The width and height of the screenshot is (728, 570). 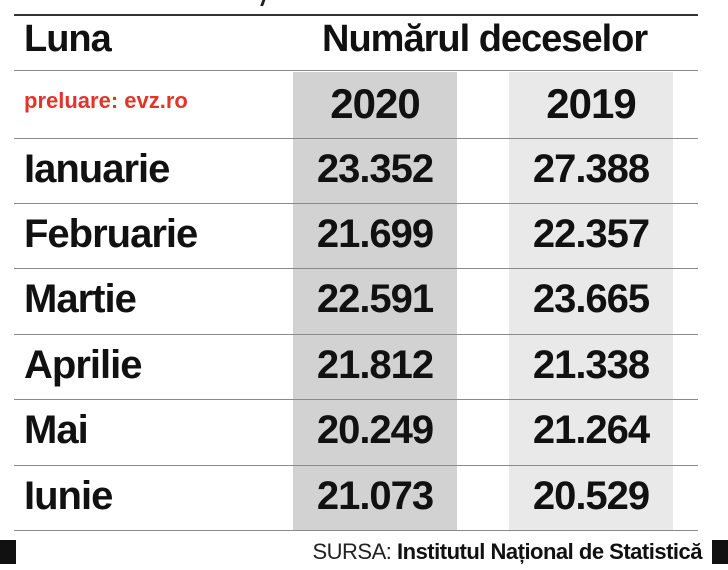 What do you see at coordinates (83, 365) in the screenshot?
I see `month-label: Aprilie` at bounding box center [83, 365].